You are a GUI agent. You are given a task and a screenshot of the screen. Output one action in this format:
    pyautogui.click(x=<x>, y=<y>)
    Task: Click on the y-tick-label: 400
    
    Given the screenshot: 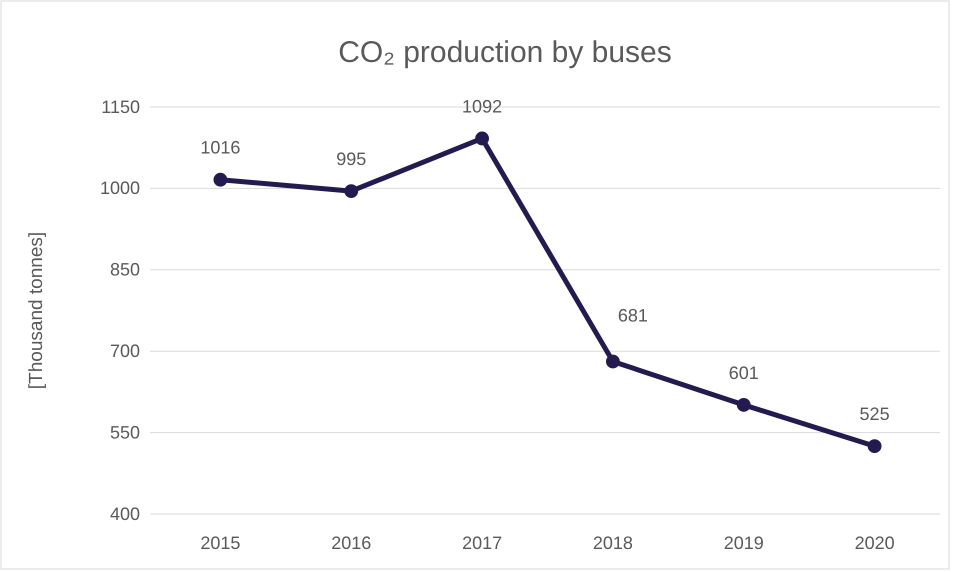 What is the action you would take?
    pyautogui.click(x=125, y=514)
    